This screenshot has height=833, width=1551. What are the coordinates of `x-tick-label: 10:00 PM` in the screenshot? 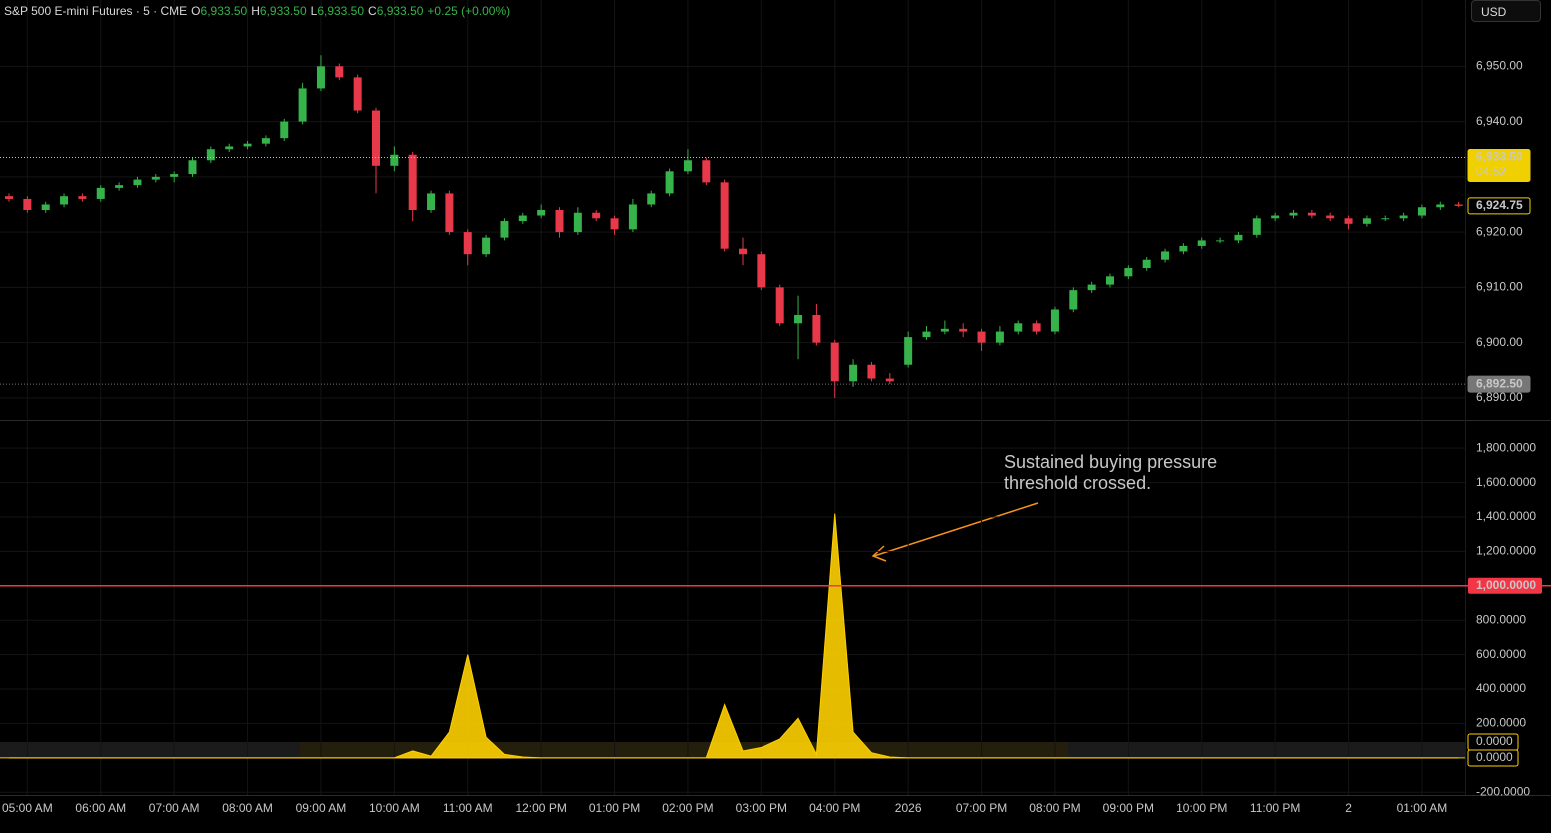 It's located at (1201, 808).